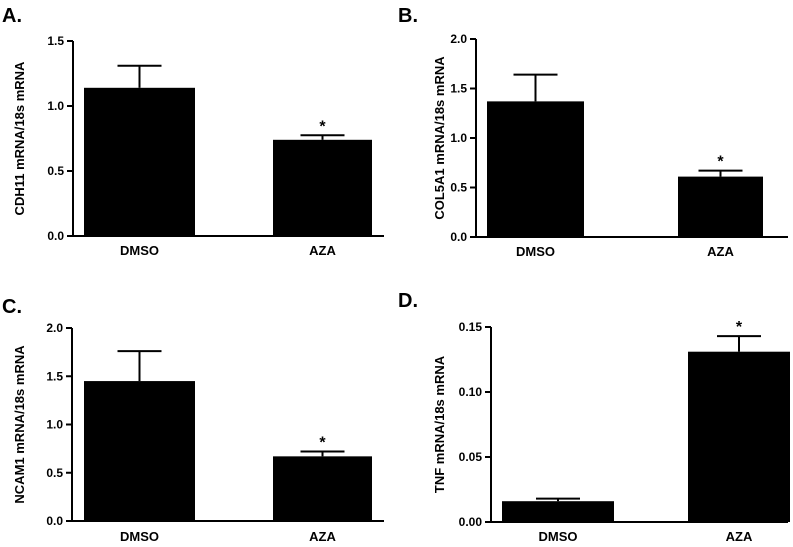 The height and width of the screenshot is (547, 793). I want to click on y-axis-label: CDH11 mRNA/18s mRNA, so click(19, 138).